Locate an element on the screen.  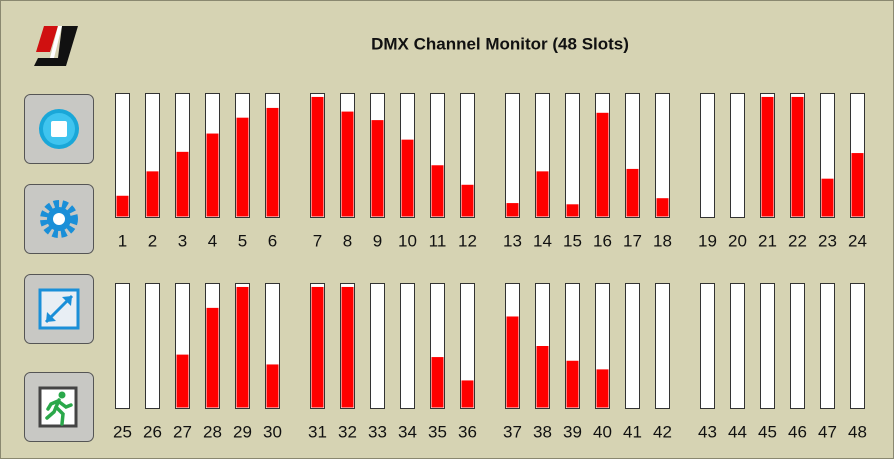
channel-label: 18 is located at coordinates (662, 240).